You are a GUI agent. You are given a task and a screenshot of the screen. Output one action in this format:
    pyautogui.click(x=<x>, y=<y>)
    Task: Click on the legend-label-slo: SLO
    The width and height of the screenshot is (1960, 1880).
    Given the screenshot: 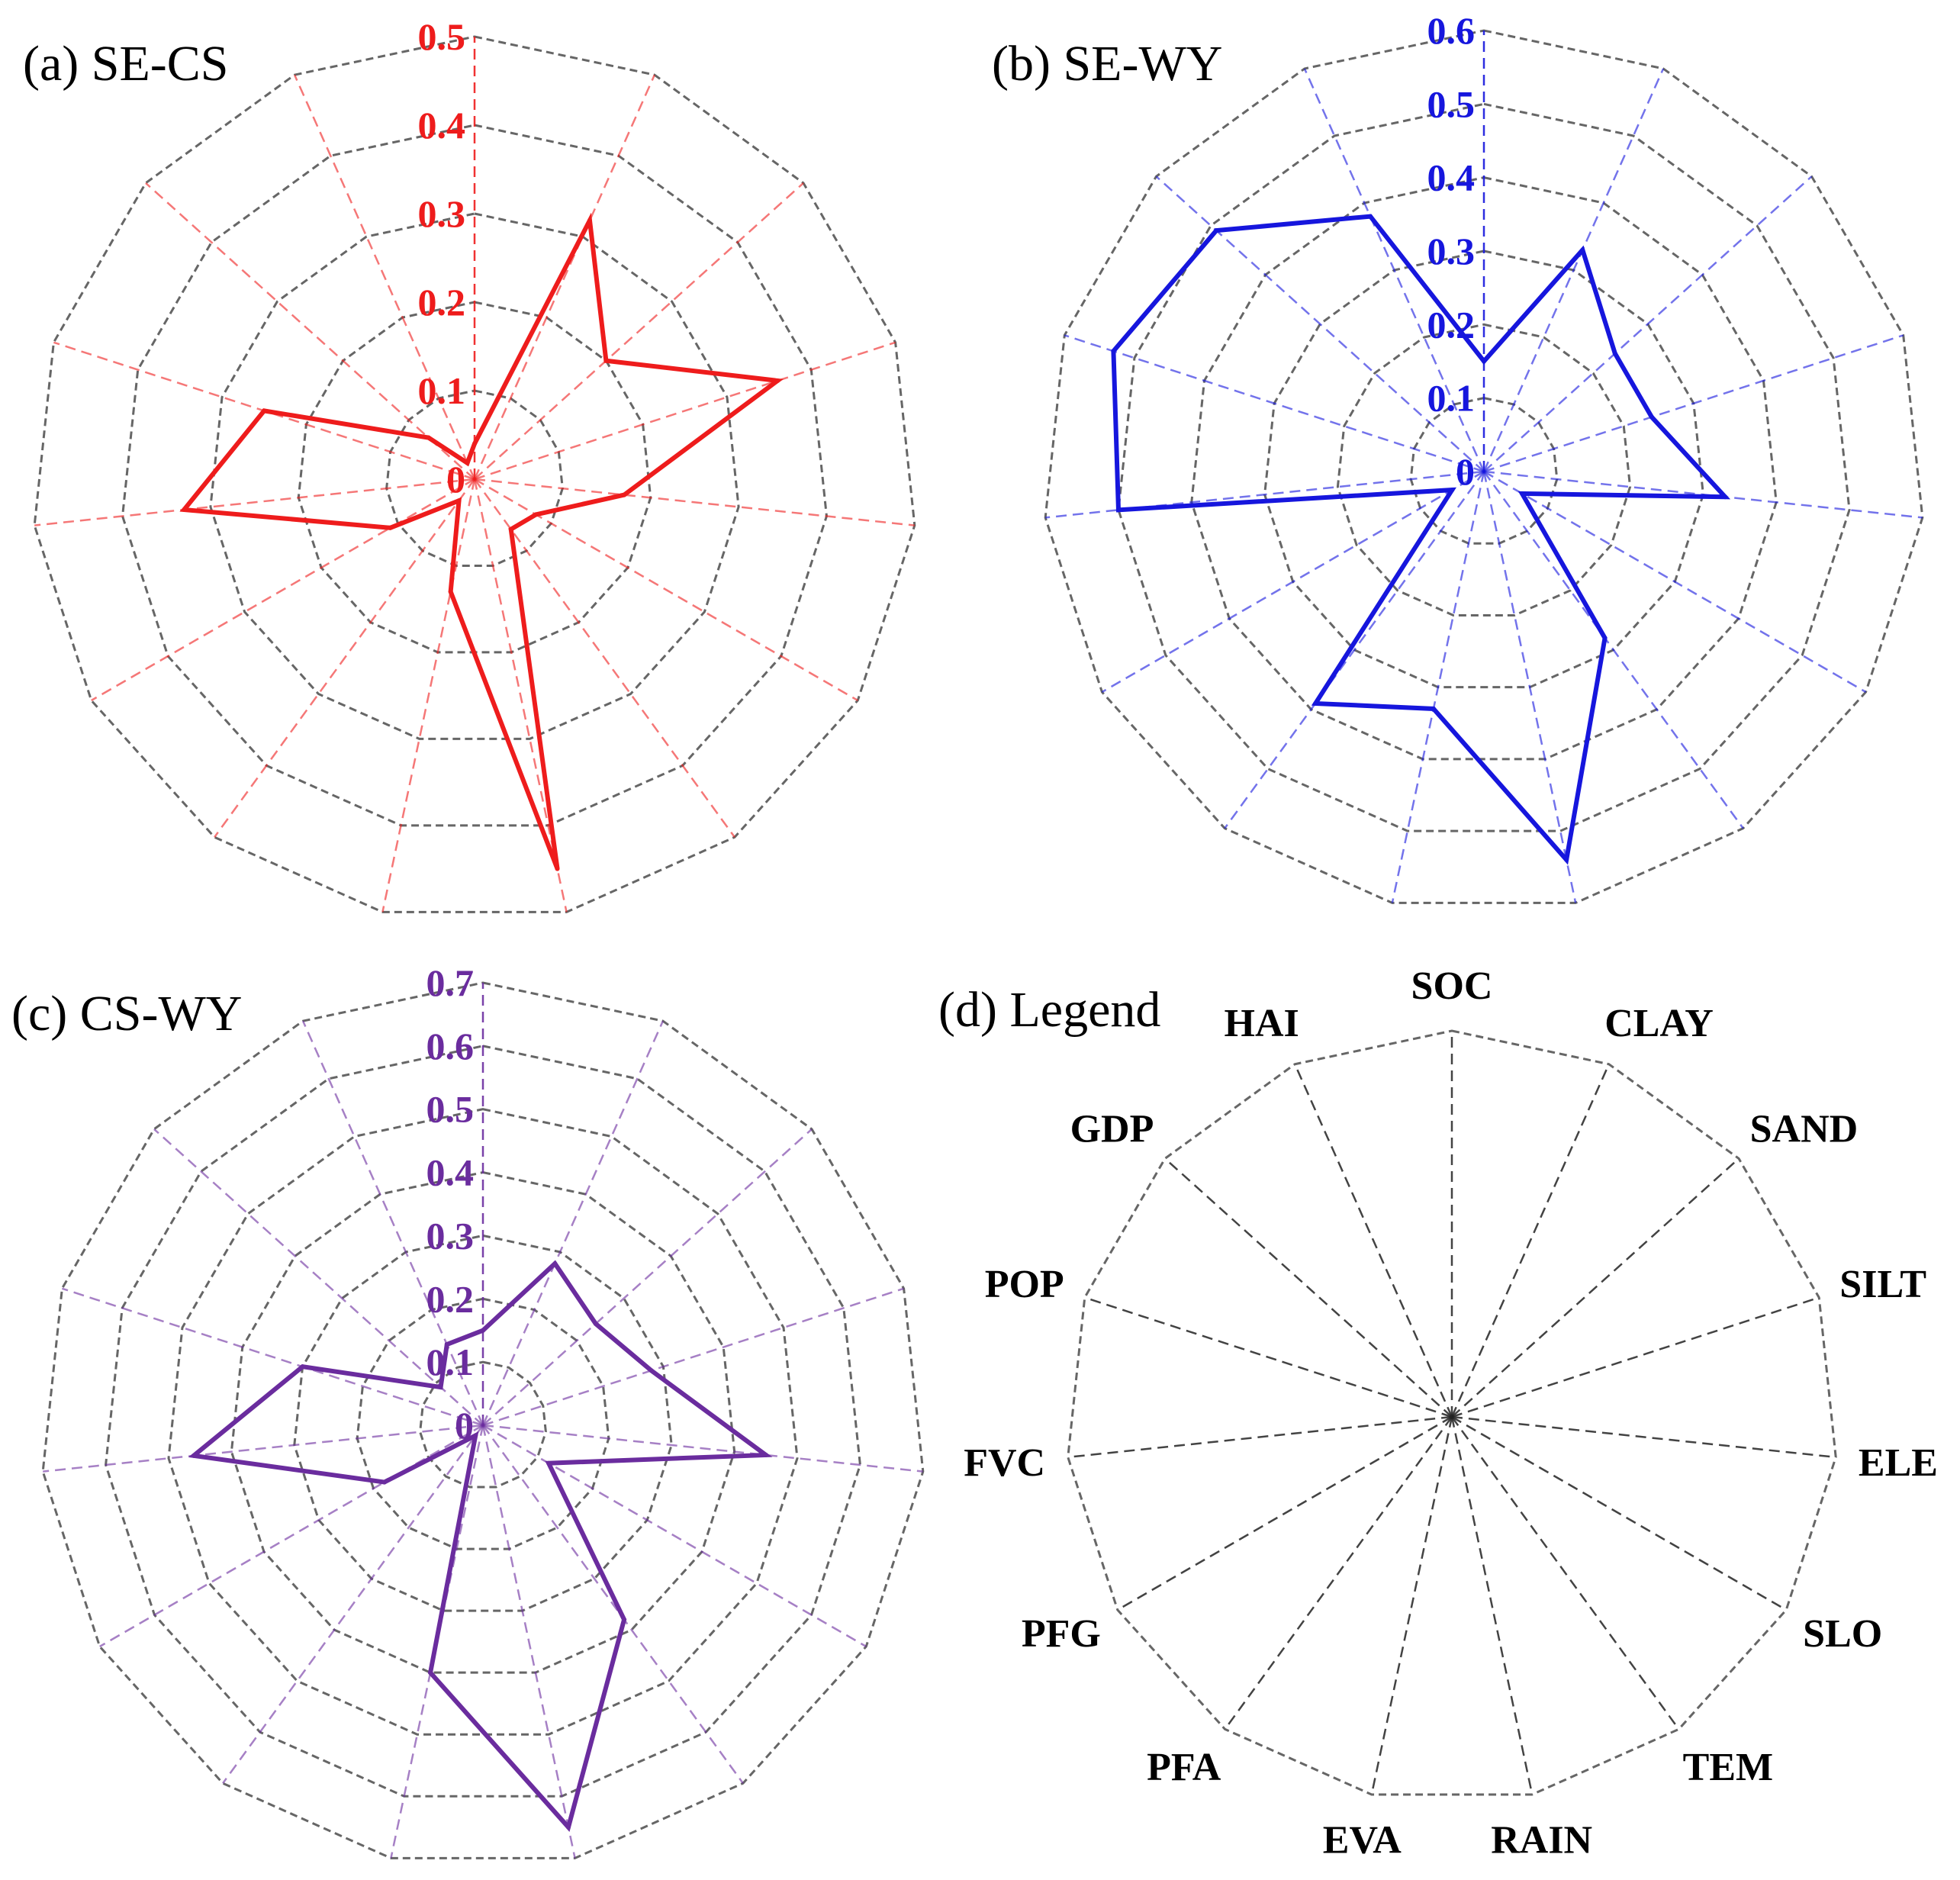 What is the action you would take?
    pyautogui.click(x=1843, y=1634)
    